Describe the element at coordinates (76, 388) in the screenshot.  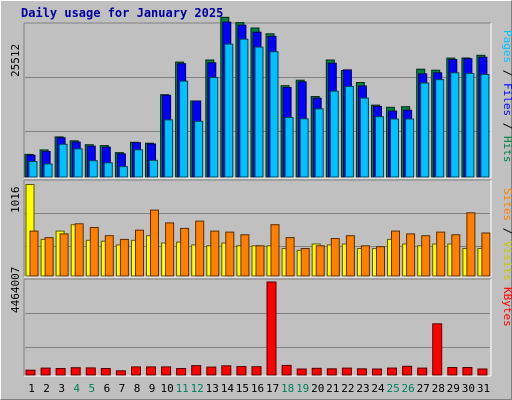
I see `x-tick-label-day-4: 4` at that location.